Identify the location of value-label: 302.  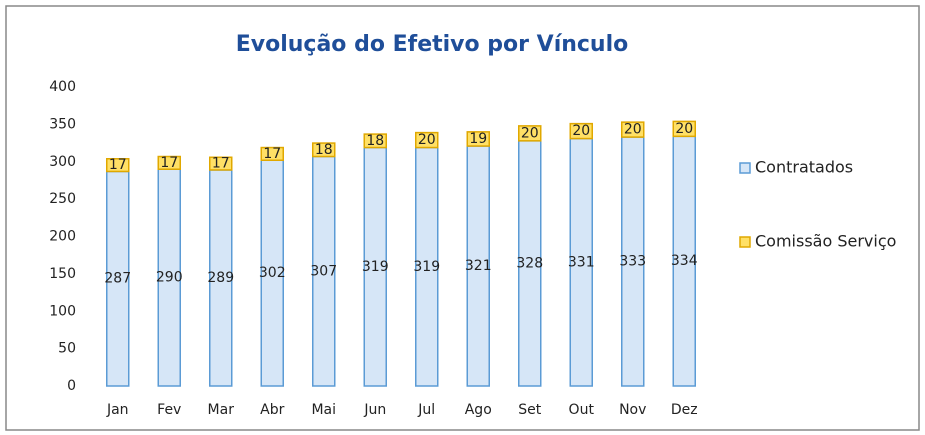
(272, 273).